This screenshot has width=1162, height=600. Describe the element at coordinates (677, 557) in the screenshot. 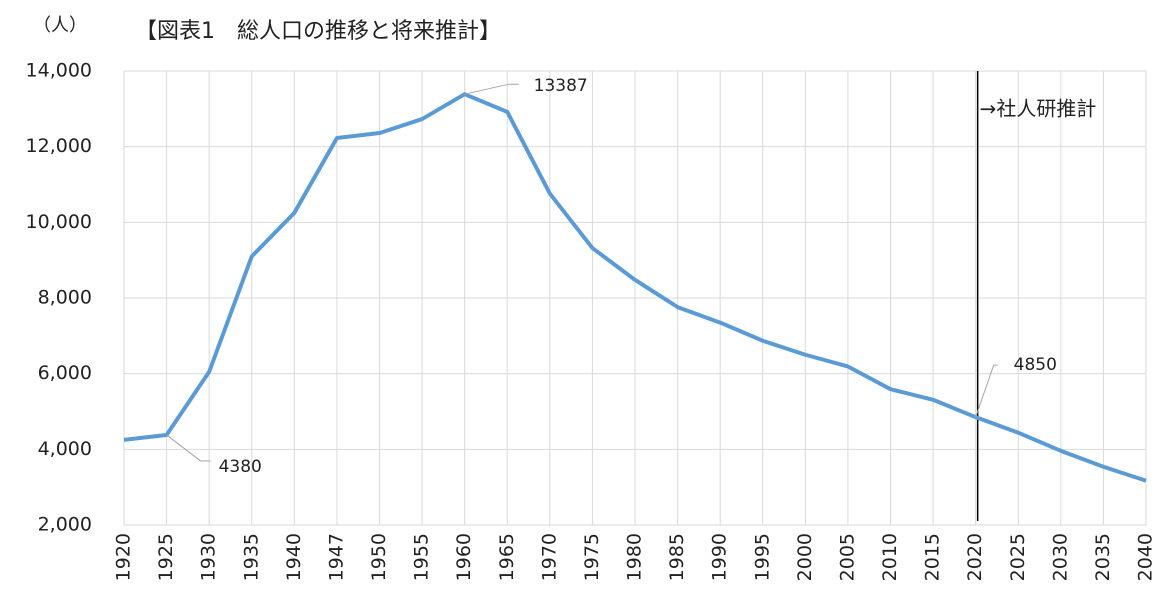

I see `x-tick-label: 1985` at that location.